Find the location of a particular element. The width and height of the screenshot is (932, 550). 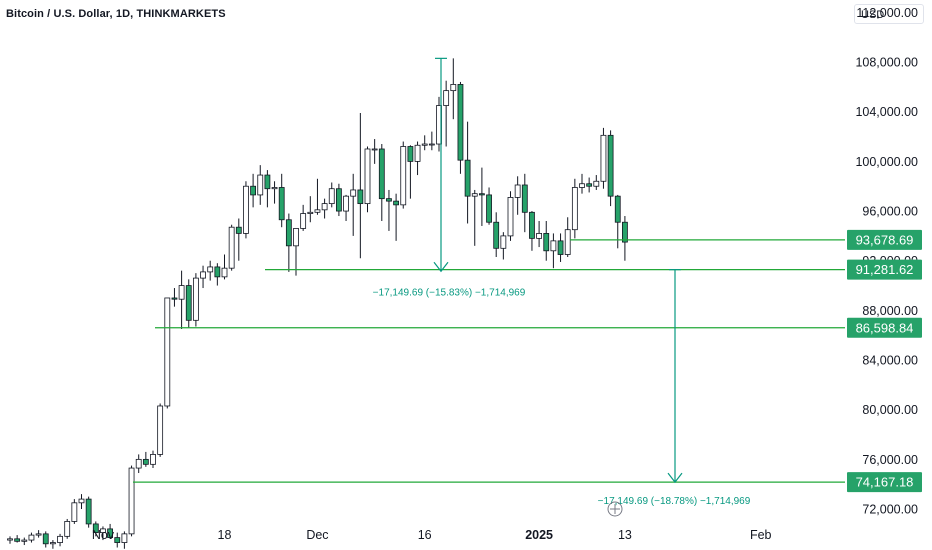

price-label: 93,678.69 is located at coordinates (885, 239).